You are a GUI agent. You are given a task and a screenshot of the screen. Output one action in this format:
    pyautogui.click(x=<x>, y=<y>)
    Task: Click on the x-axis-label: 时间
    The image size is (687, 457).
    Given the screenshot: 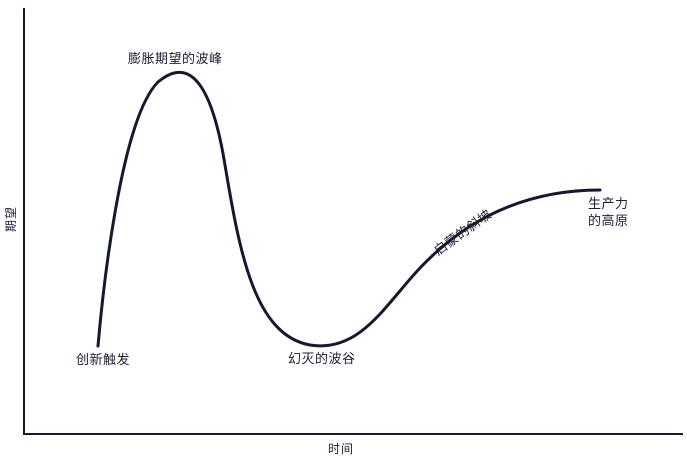 What is the action you would take?
    pyautogui.click(x=341, y=449)
    